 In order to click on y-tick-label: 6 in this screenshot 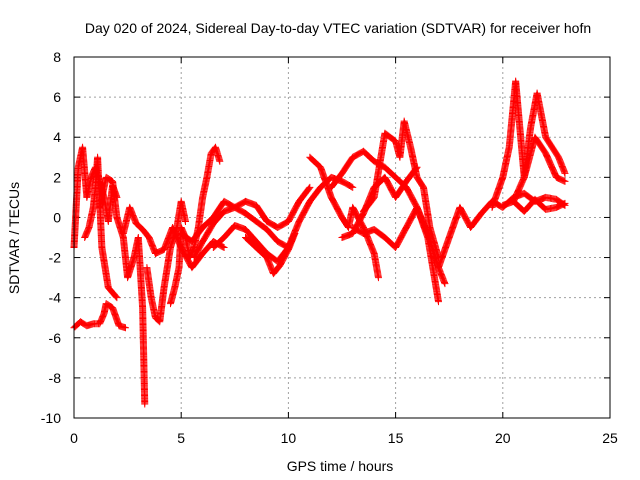, I will do `click(57, 97)`.